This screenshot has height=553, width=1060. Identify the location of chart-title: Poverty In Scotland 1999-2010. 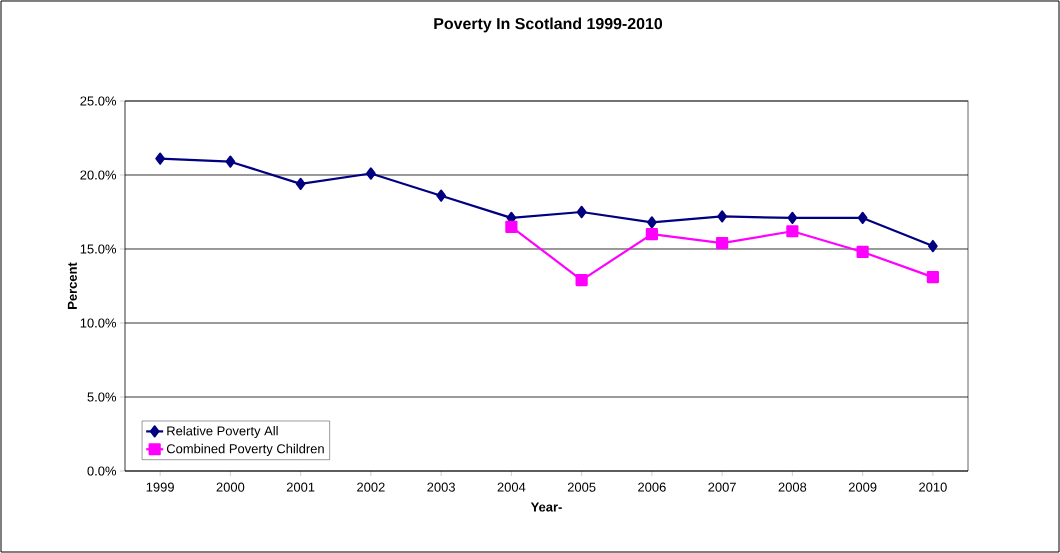
(548, 25).